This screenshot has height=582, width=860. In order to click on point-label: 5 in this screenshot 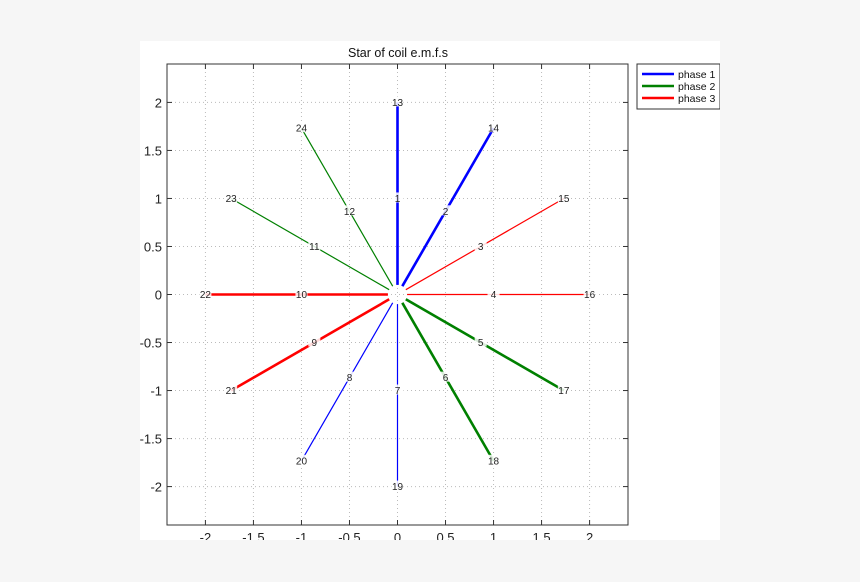, I will do `click(481, 343)`.